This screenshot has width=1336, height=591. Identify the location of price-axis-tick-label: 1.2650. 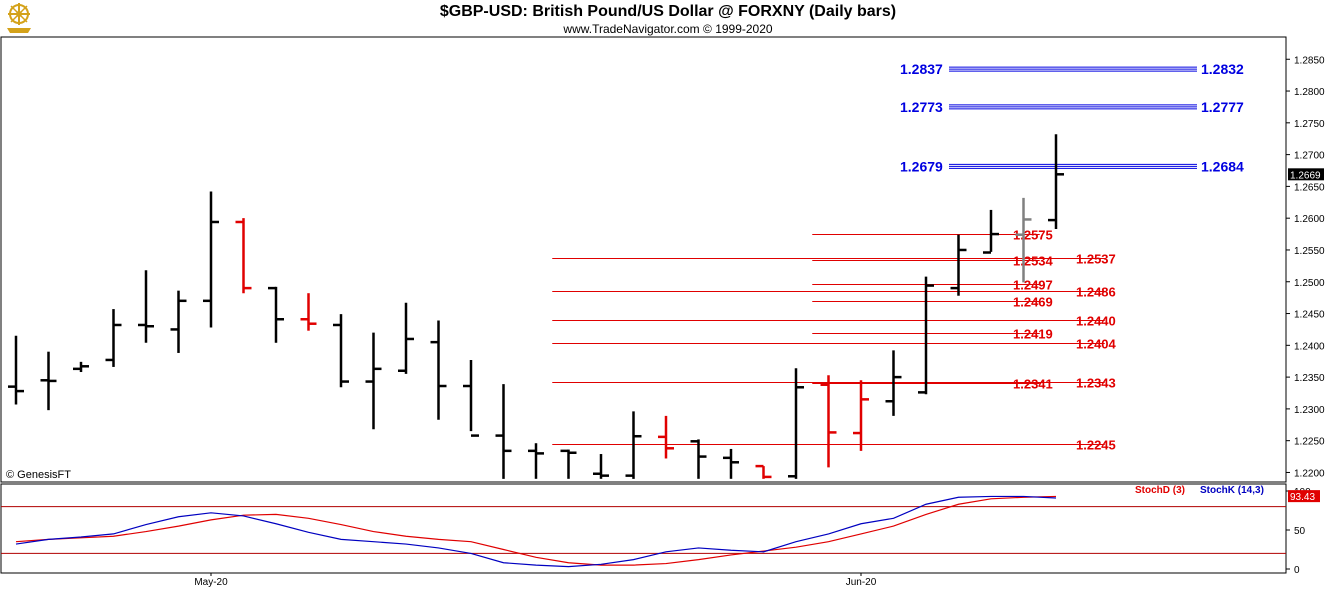
(1309, 187).